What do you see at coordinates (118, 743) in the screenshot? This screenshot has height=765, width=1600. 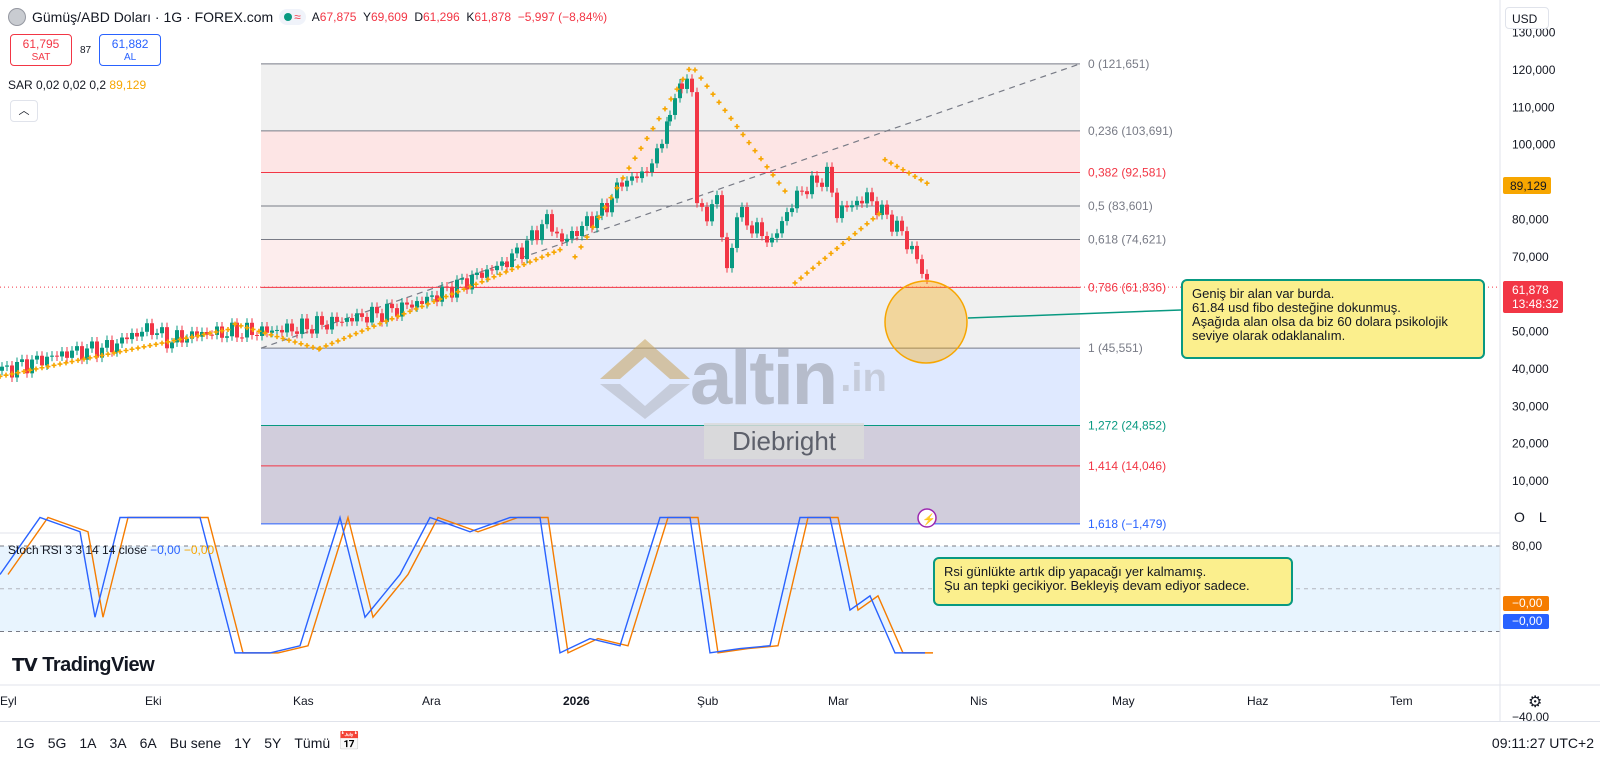 I see `tf-3a: 3A` at bounding box center [118, 743].